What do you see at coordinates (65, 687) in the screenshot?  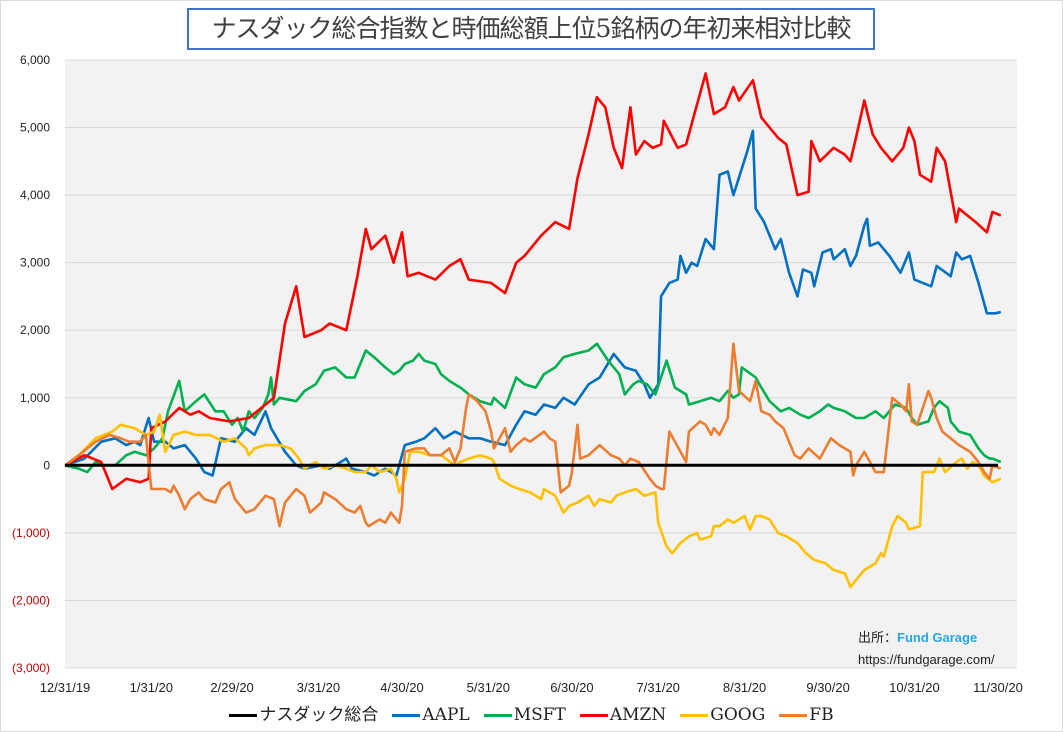 I see `x-tick-label: 12/31/19` at bounding box center [65, 687].